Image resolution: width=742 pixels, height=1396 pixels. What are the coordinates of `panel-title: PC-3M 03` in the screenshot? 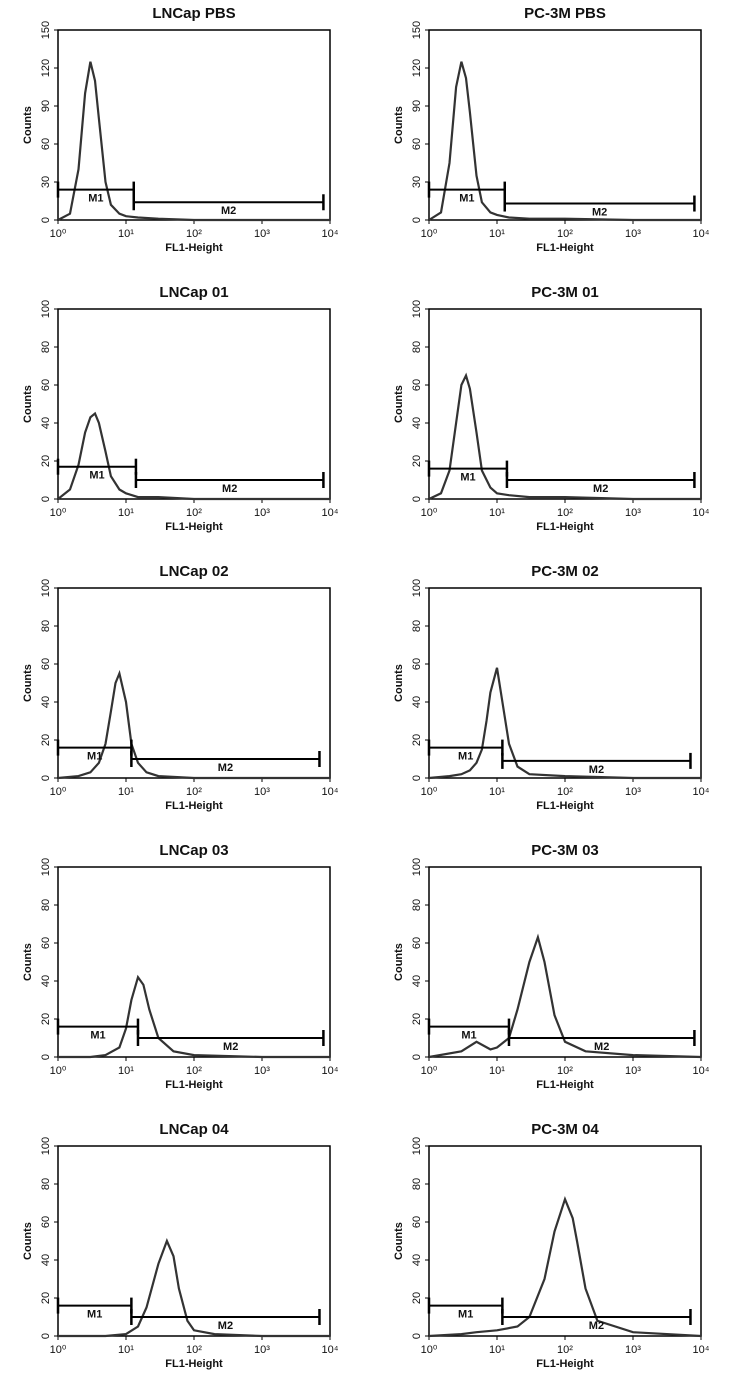 It's located at (565, 850).